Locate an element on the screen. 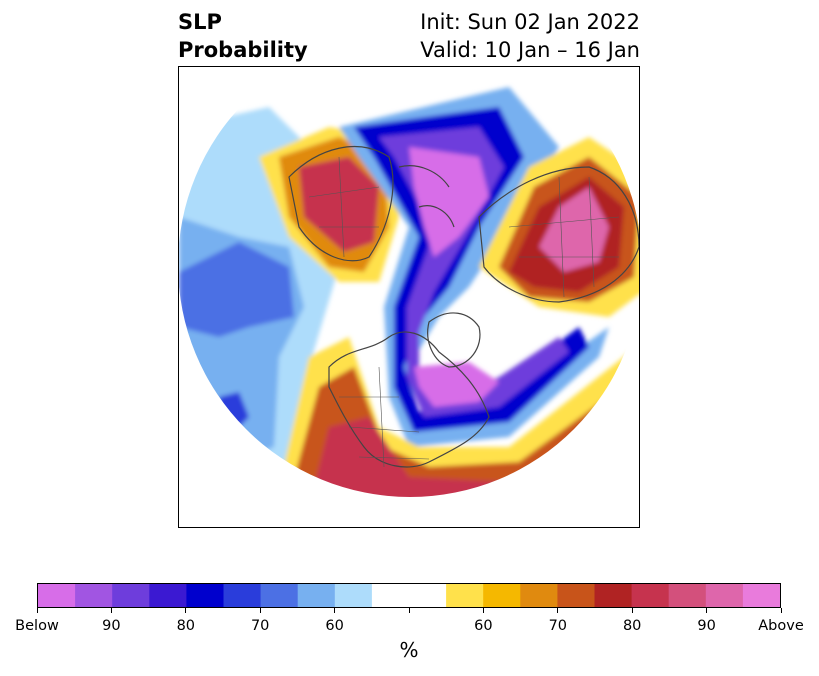 The height and width of the screenshot is (676, 819). coastline-greenland is located at coordinates (454, 340).